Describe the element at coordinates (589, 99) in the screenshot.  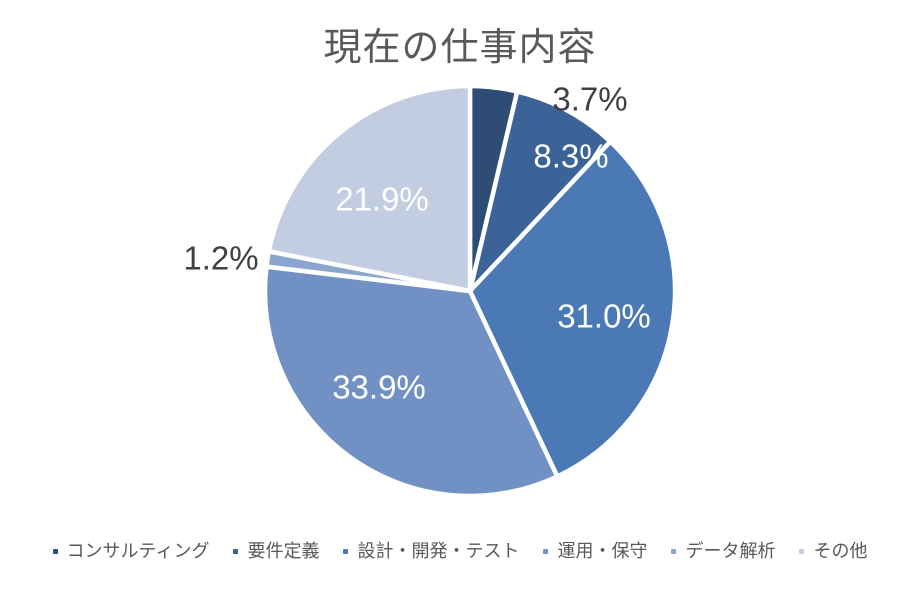
I see `pie-label-0: 3.7%` at that location.